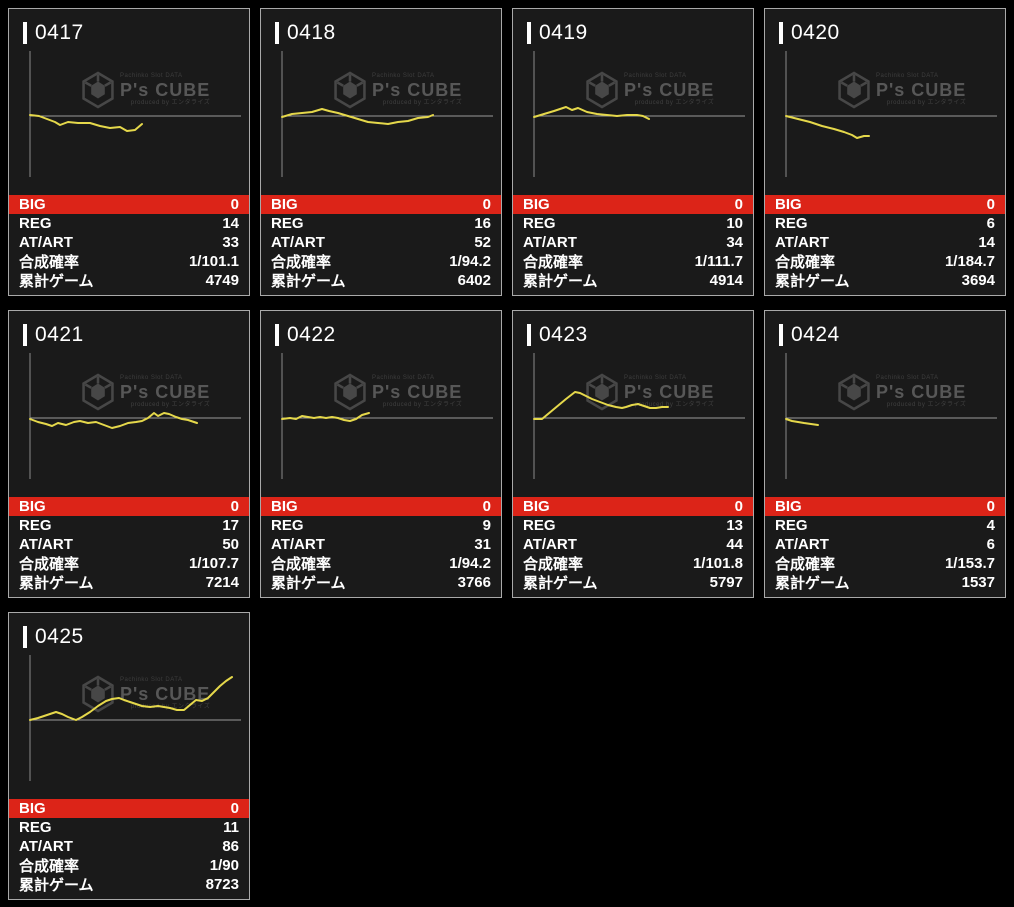 The width and height of the screenshot is (1014, 907). I want to click on stat-row-total-games: 累計ゲーム 4749, so click(129, 280).